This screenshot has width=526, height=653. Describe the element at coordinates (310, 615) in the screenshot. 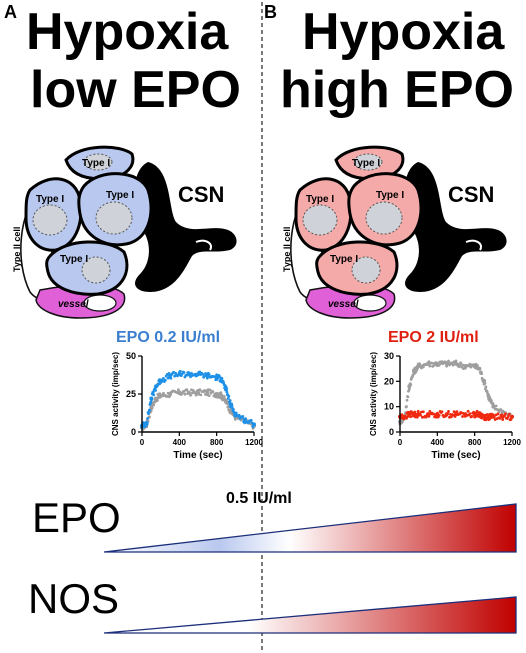

I see `nos-gradient-wedge` at that location.